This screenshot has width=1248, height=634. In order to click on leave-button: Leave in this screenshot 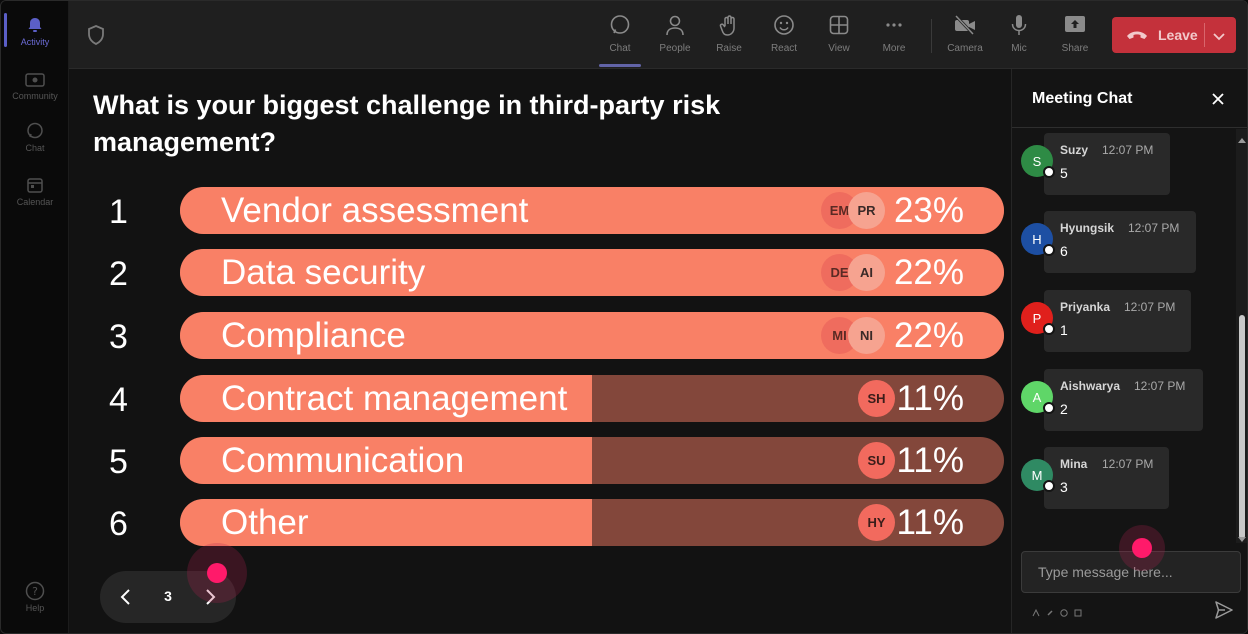, I will do `click(1174, 35)`.